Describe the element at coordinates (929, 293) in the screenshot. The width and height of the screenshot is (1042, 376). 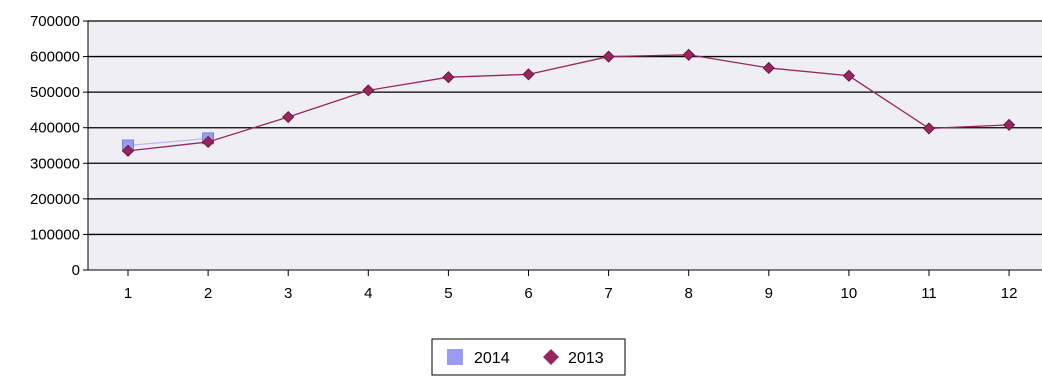
I see `x-tick-label-11: 11` at that location.